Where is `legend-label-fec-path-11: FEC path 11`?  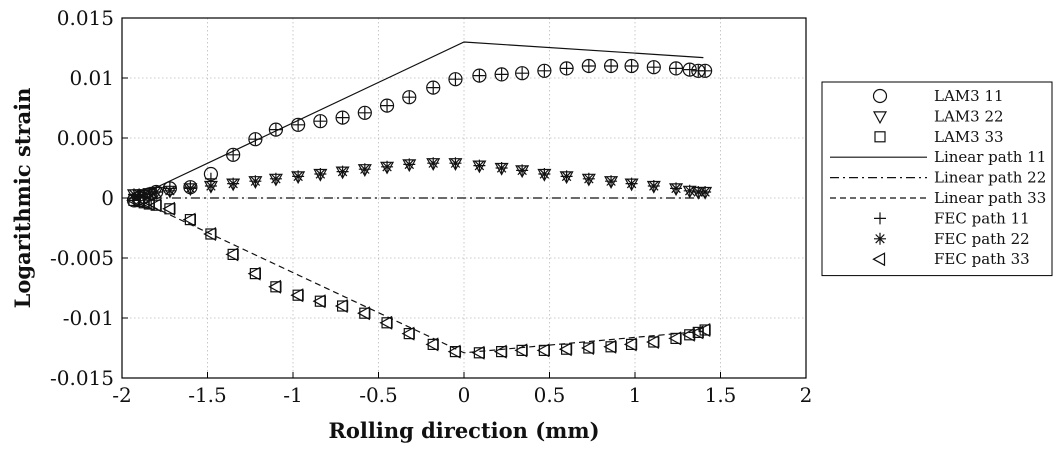 legend-label-fec-path-11: FEC path 11 is located at coordinates (982, 218).